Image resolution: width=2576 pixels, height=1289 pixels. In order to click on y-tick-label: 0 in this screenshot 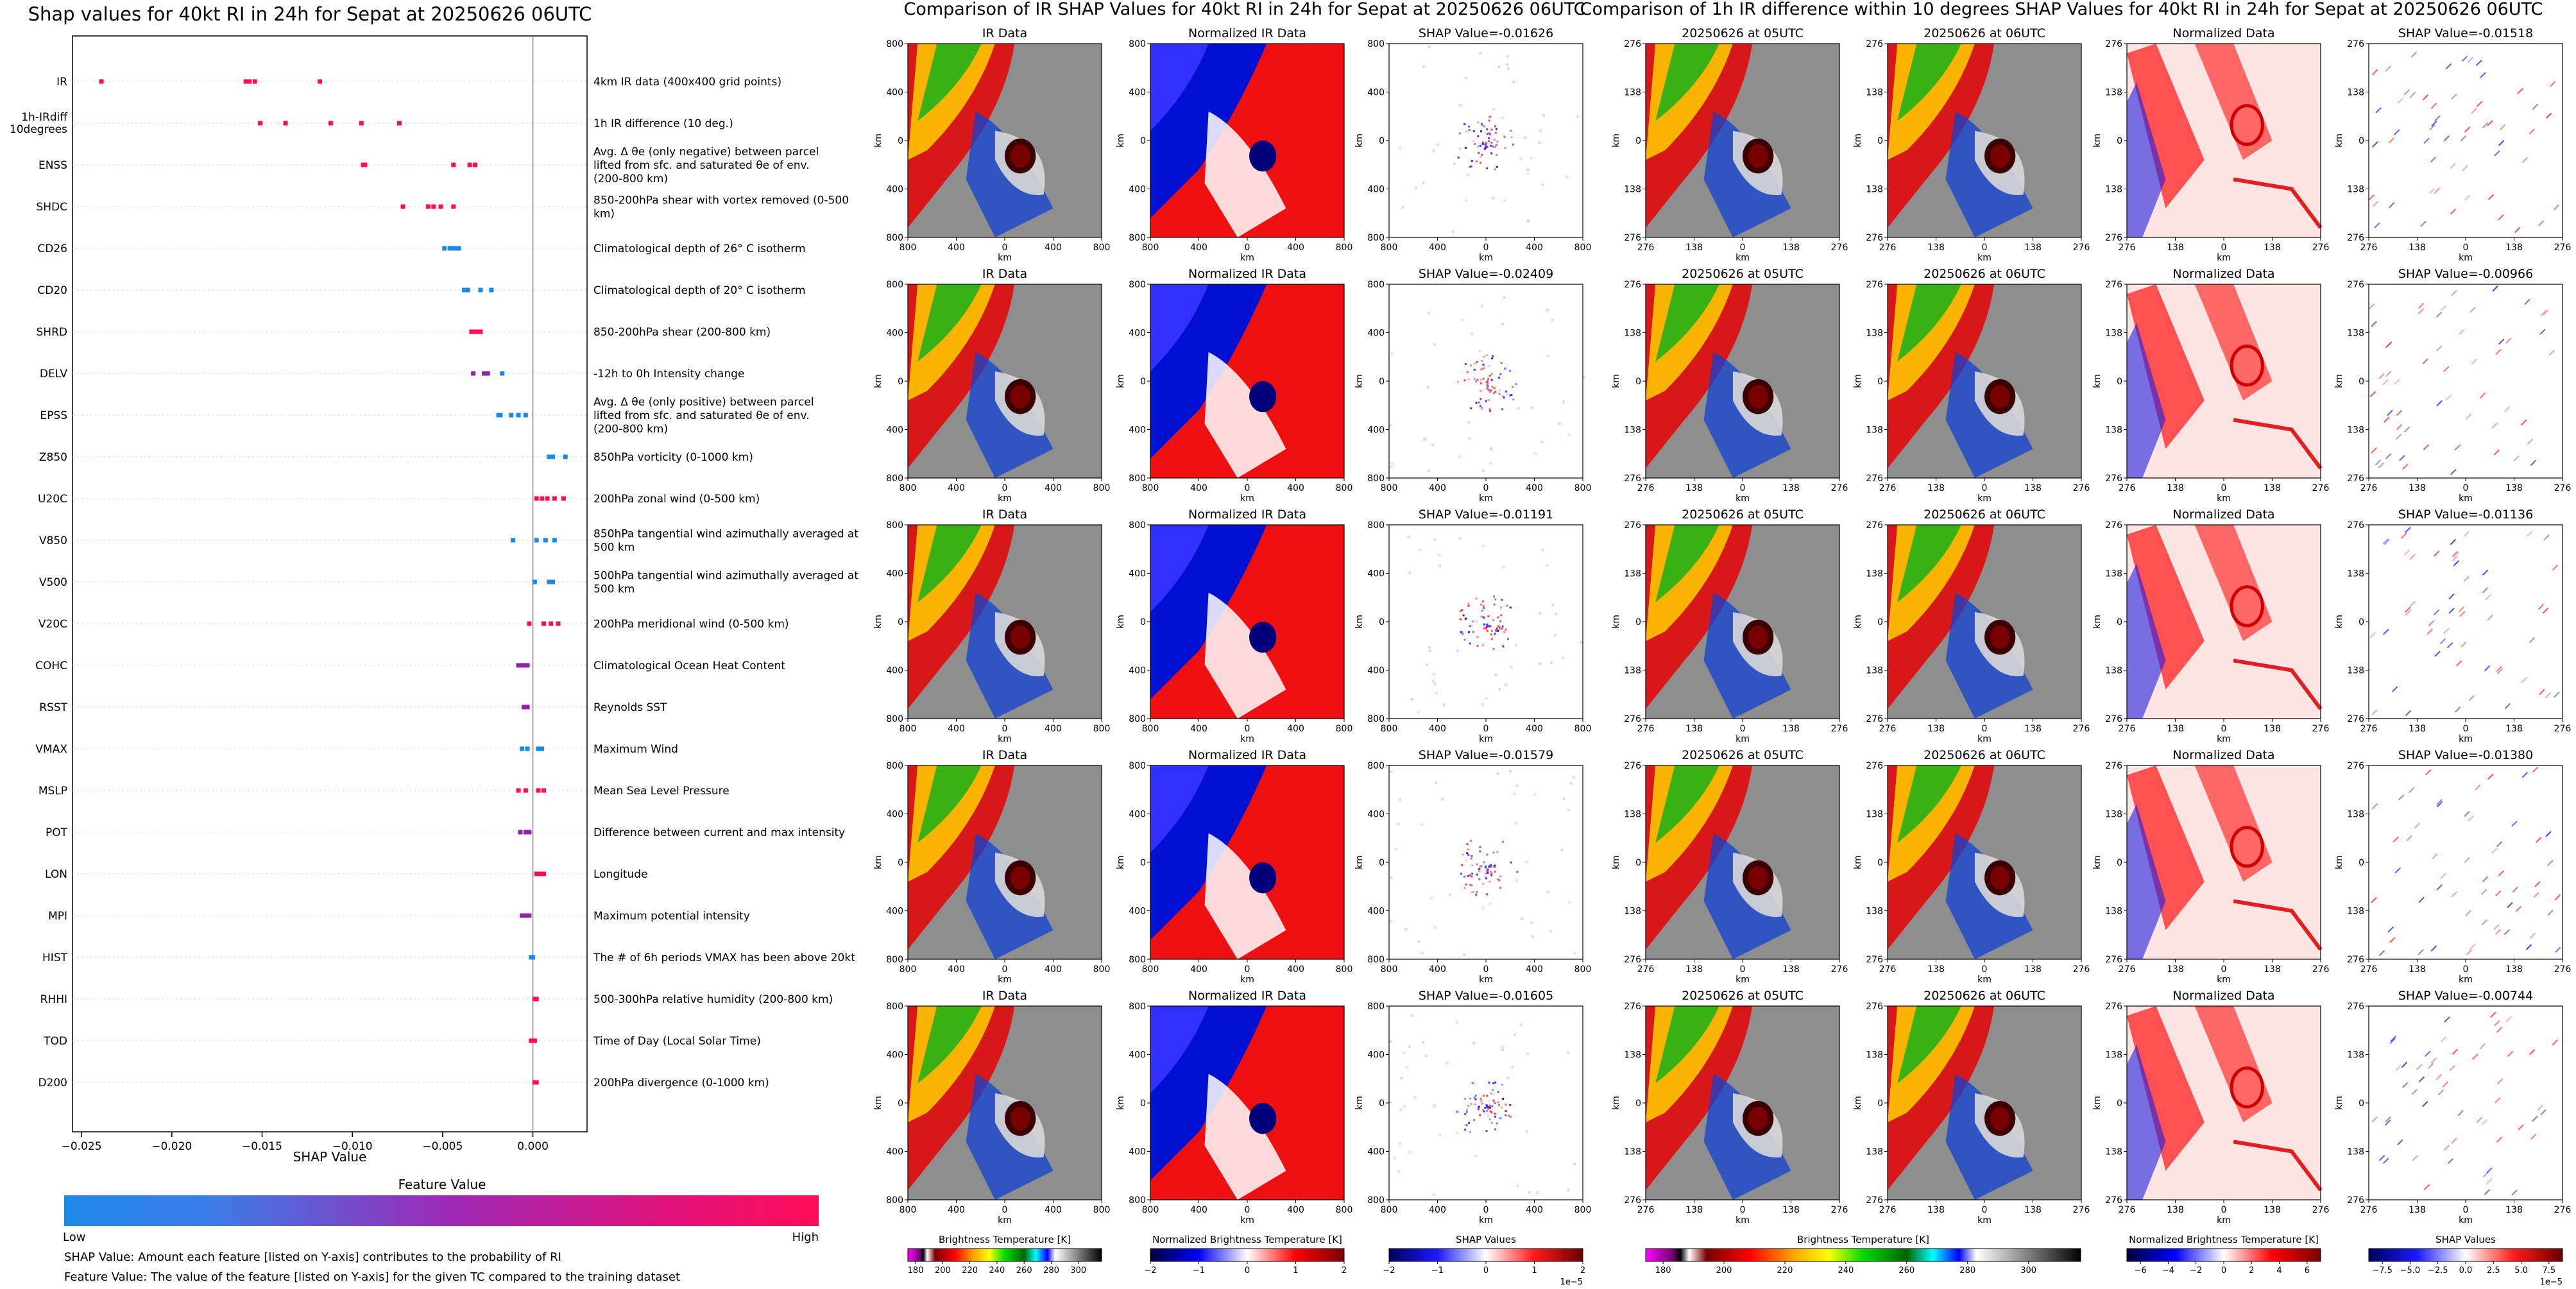, I will do `click(900, 141)`.